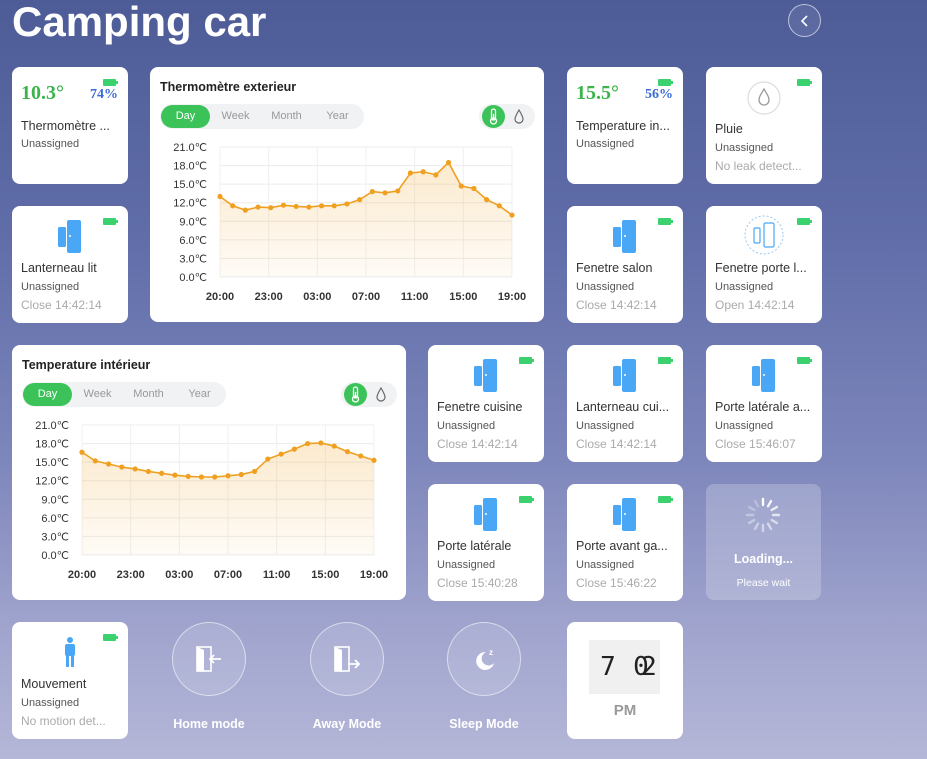 This screenshot has width=927, height=759. Describe the element at coordinates (804, 20) in the screenshot. I see `back-button` at that location.